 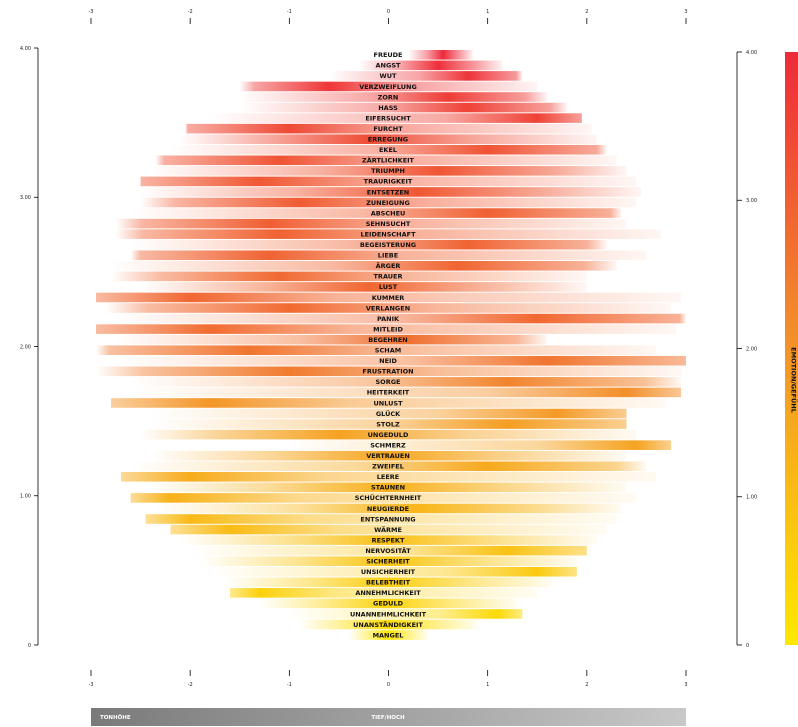 What do you see at coordinates (388, 351) in the screenshot?
I see `emotion-label: SCHAM` at bounding box center [388, 351].